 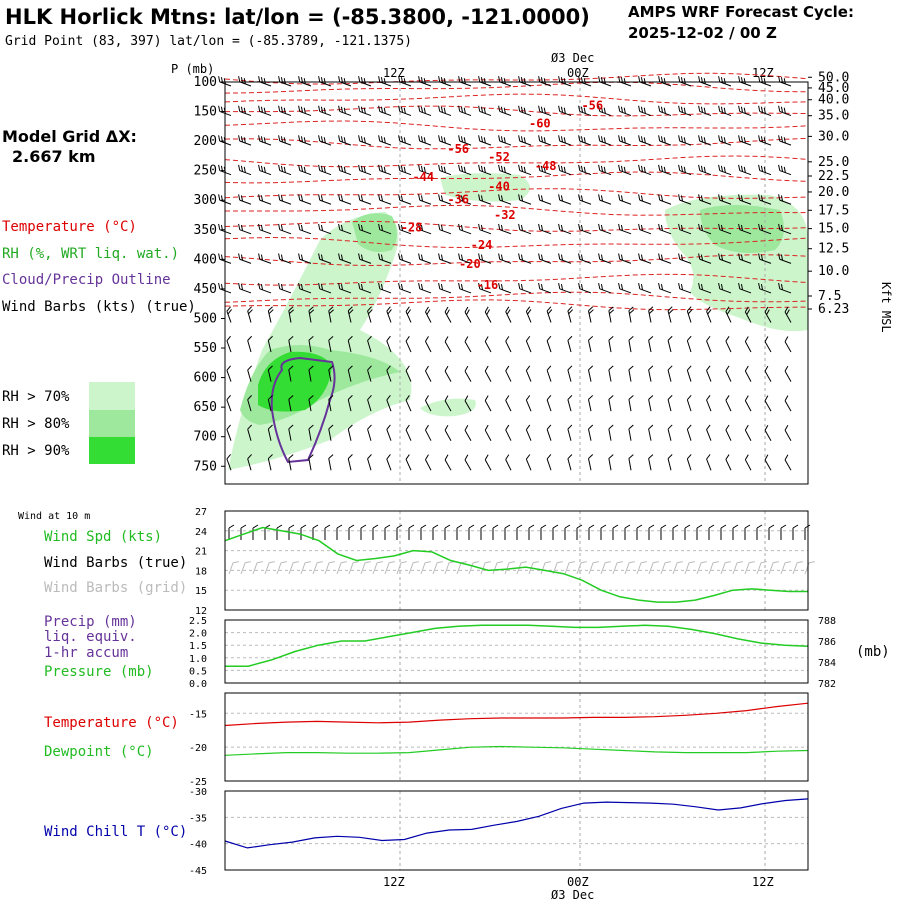 I want to click on cloud-outline, so click(x=303, y=410).